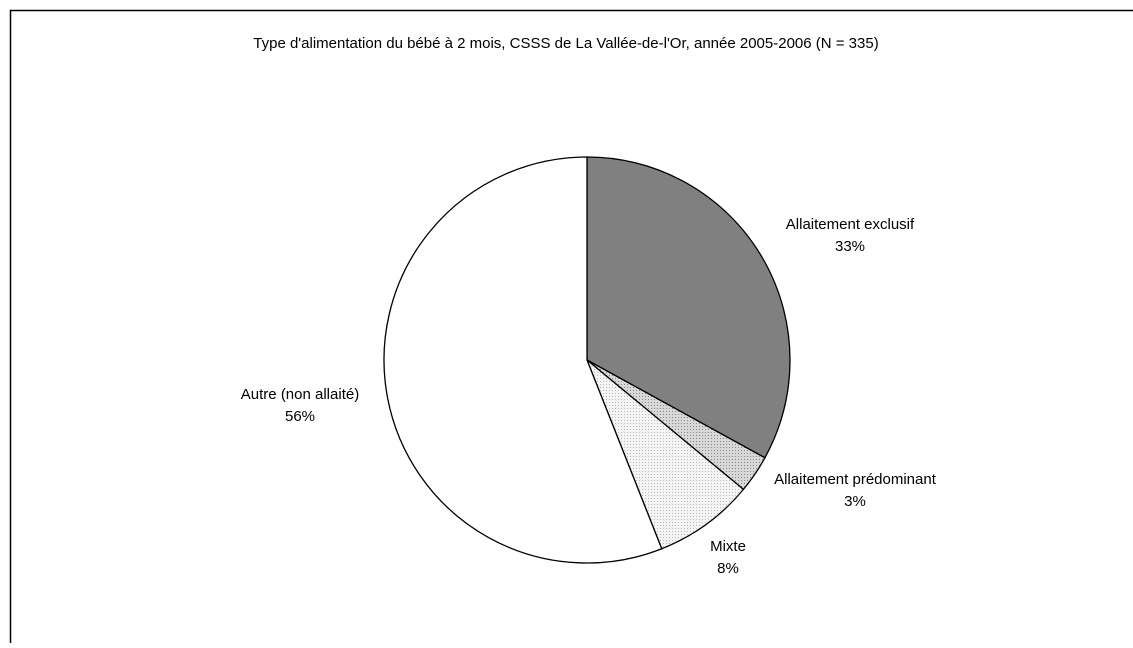 Image resolution: width=1133 pixels, height=648 pixels. I want to click on slice-label: Autre (non allaité), so click(300, 394).